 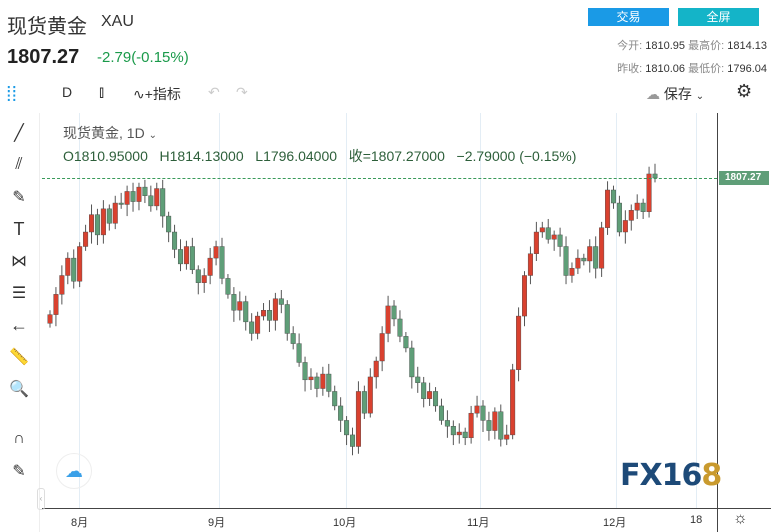 What do you see at coordinates (345, 523) in the screenshot?
I see `x-label: 10月` at bounding box center [345, 523].